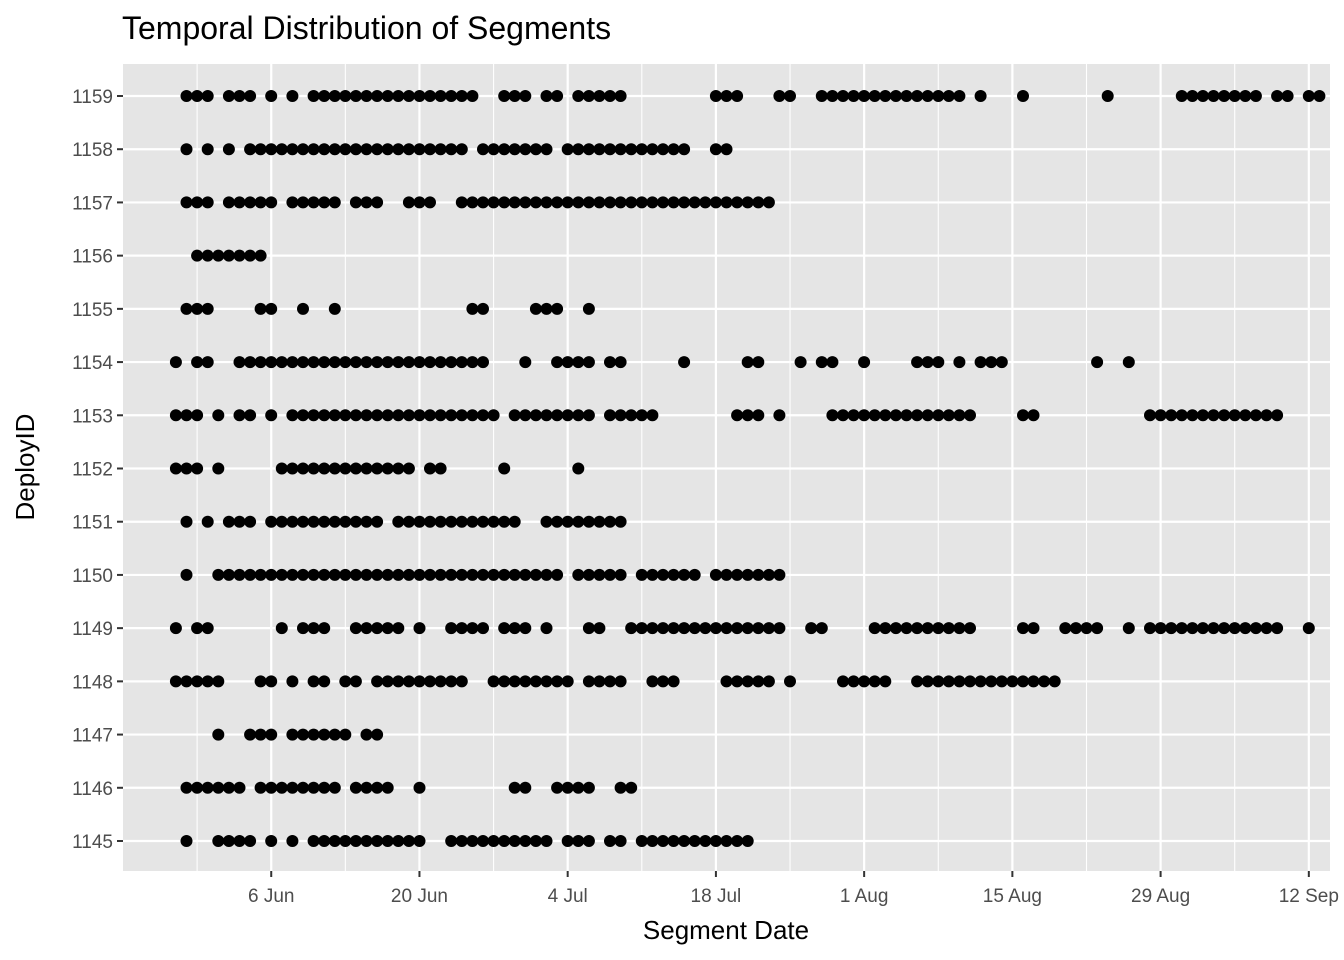  I want to click on x-tick-label: 6 Jun, so click(271, 896).